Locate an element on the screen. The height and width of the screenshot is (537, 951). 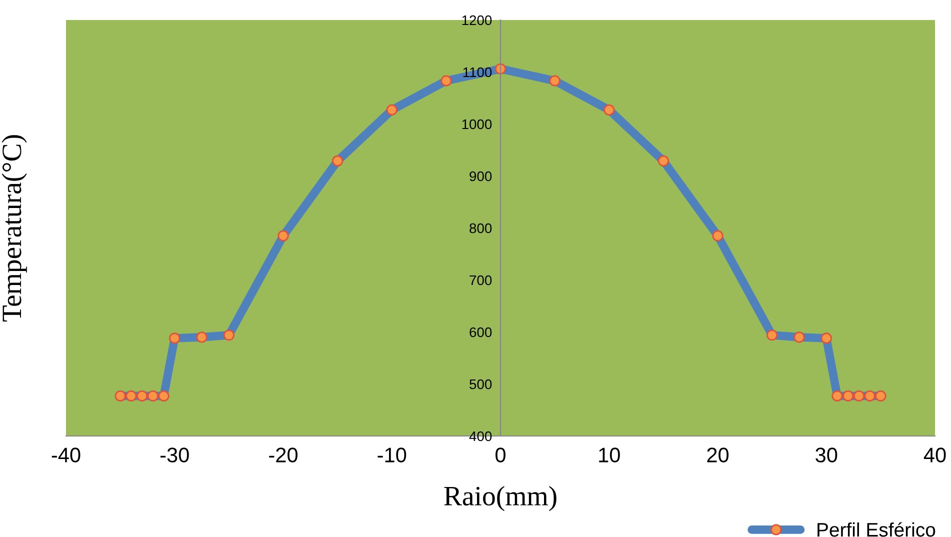
y-tick-label: 1100 is located at coordinates (477, 72).